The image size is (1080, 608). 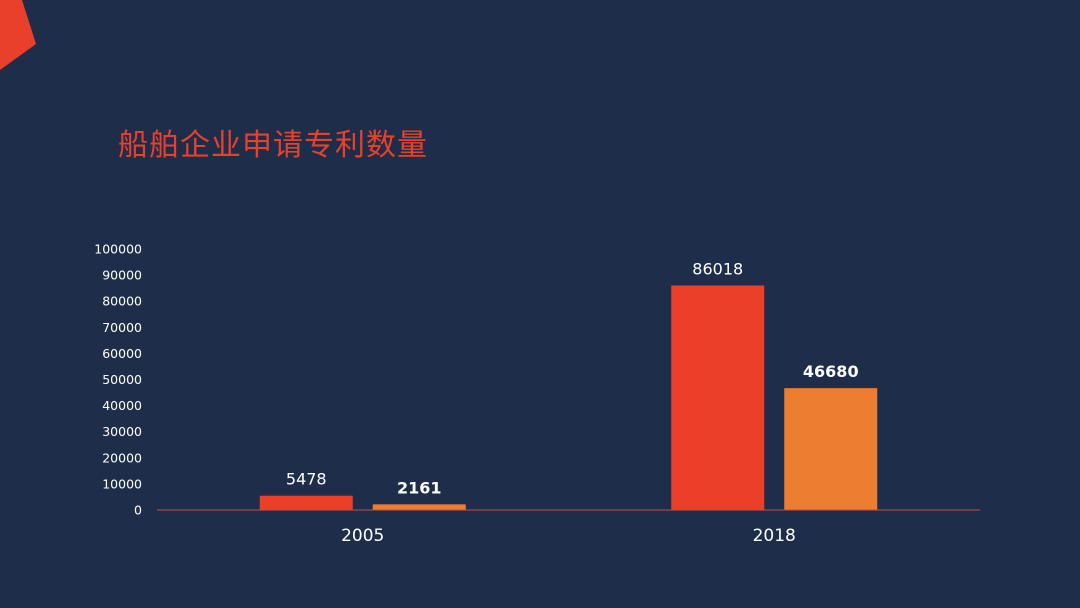 What do you see at coordinates (273, 145) in the screenshot?
I see `chart-title: 船舶企业申请专利数量` at bounding box center [273, 145].